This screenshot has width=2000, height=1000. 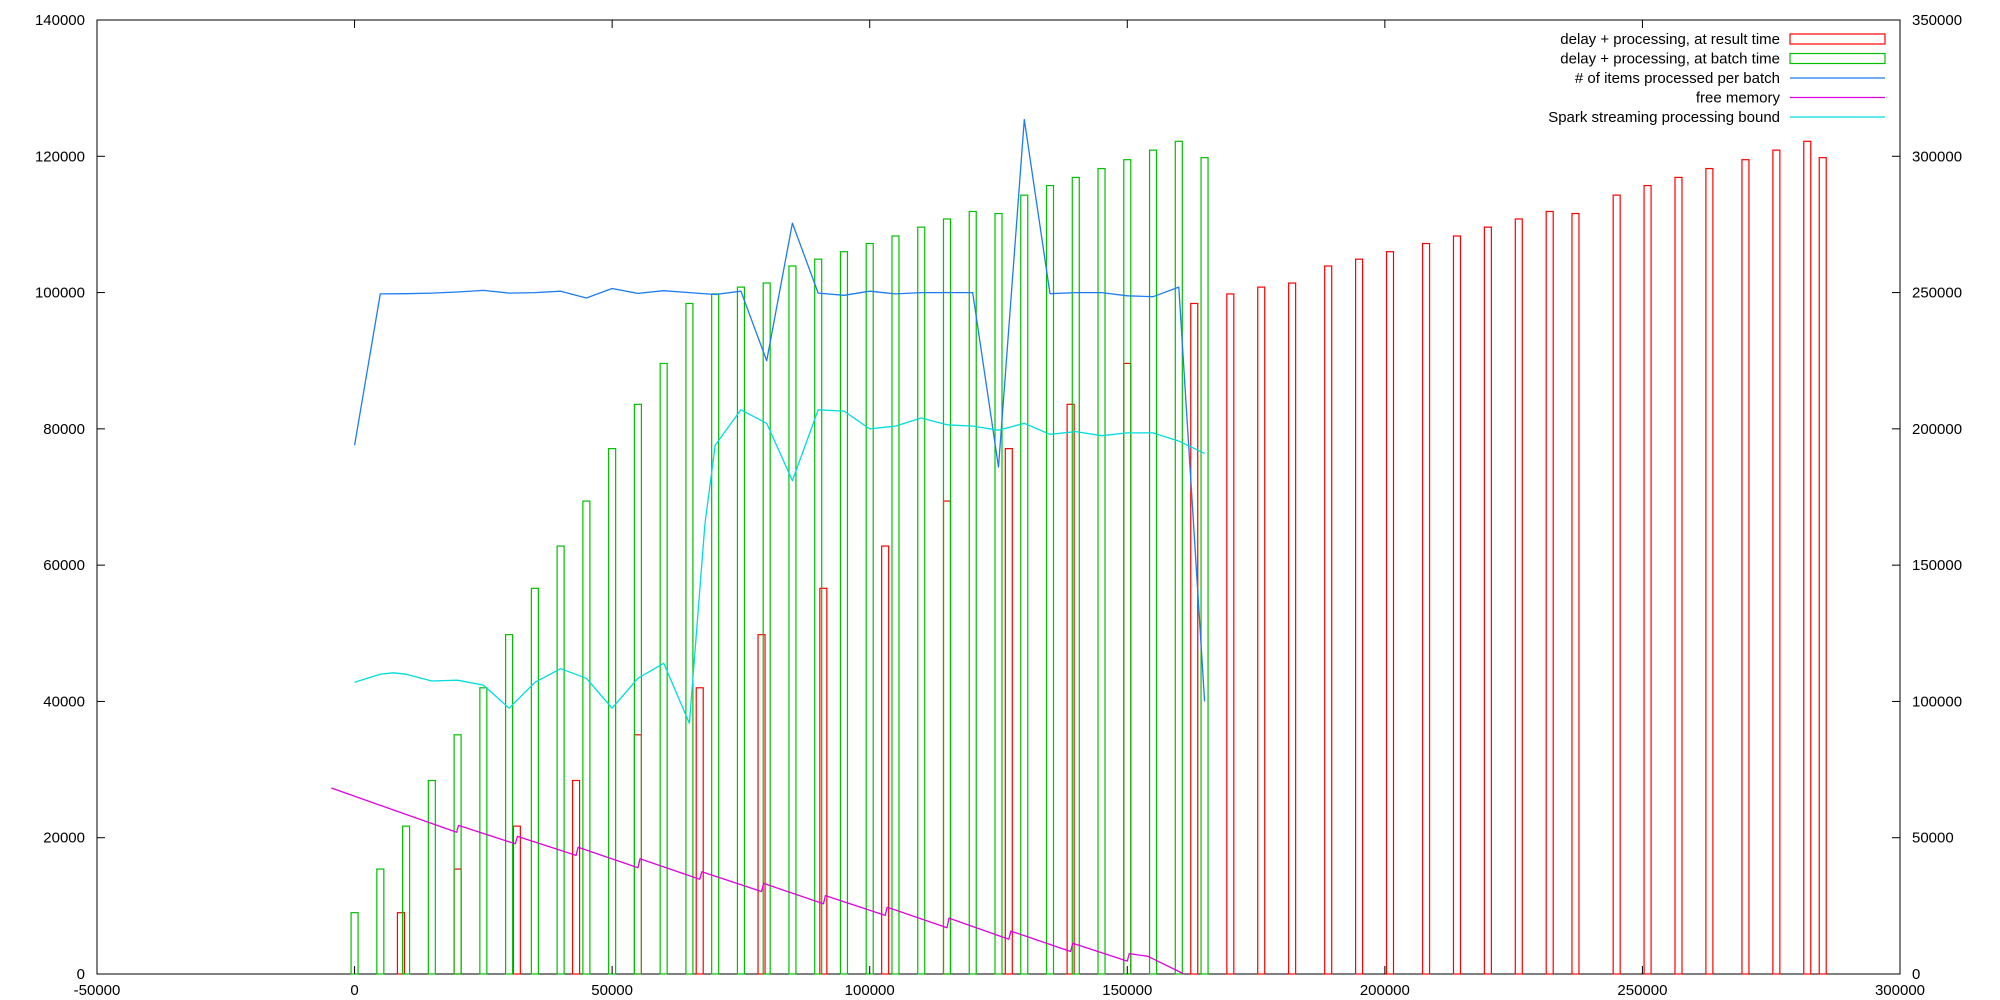 I want to click on y-tick-label: 140000, so click(x=60, y=20).